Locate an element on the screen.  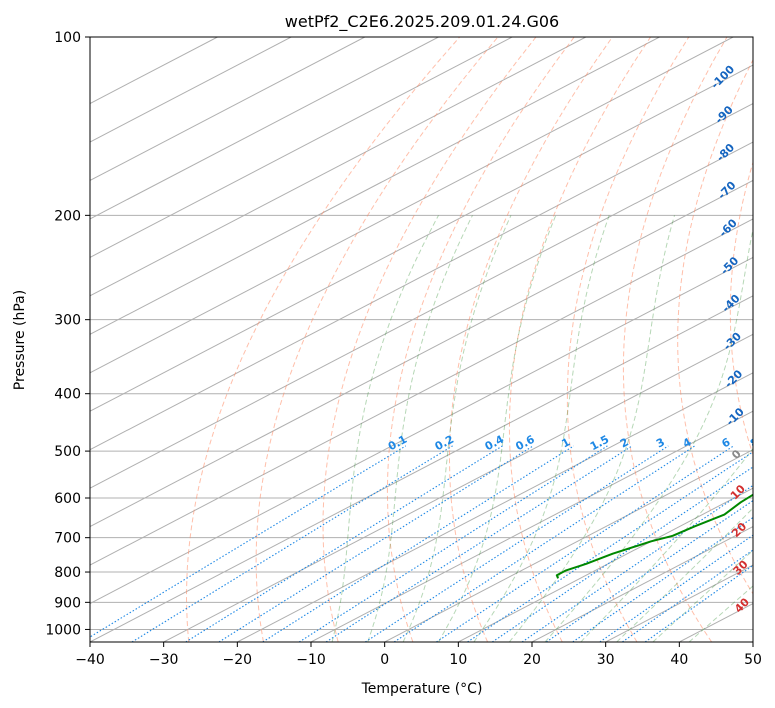
y-tick-label: 200 is located at coordinates (67, 216).